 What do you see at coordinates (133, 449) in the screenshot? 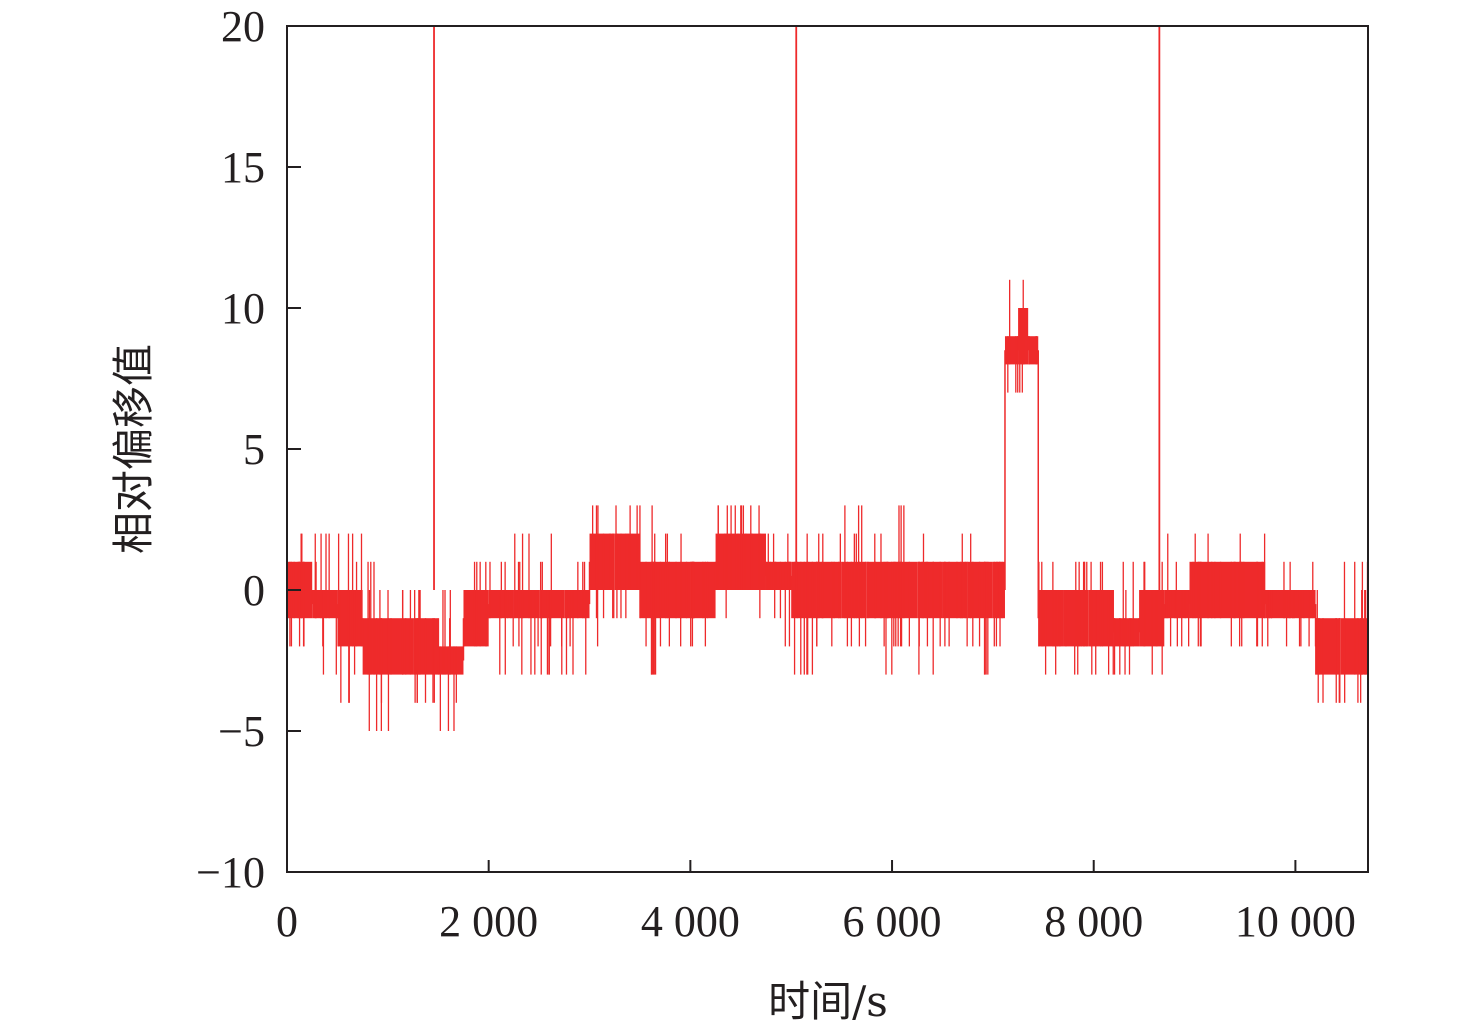
I see `y-axis-label: 相对偏移值` at bounding box center [133, 449].